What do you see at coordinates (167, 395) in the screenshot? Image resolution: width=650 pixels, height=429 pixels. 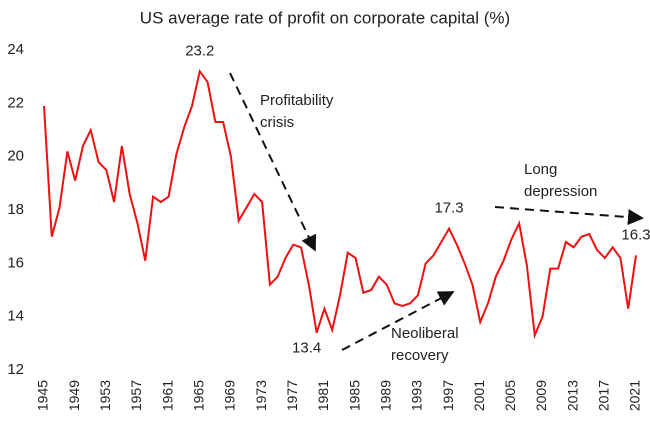 I see `x-tick-label: 1961` at bounding box center [167, 395].